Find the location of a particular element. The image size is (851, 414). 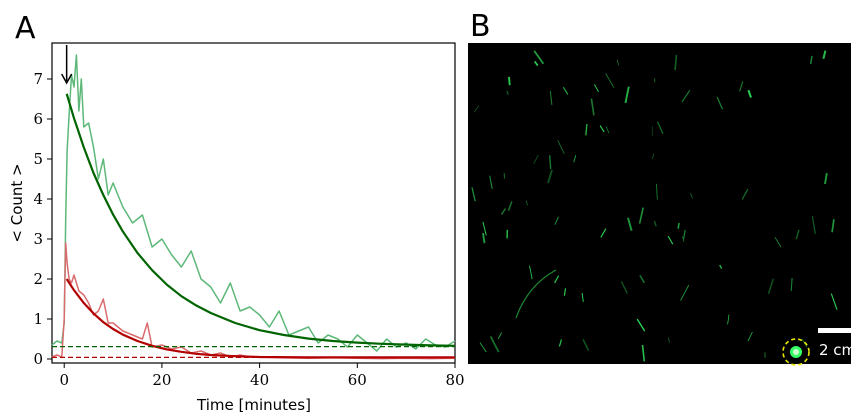

y-tick-label: 5 is located at coordinates (38, 159).